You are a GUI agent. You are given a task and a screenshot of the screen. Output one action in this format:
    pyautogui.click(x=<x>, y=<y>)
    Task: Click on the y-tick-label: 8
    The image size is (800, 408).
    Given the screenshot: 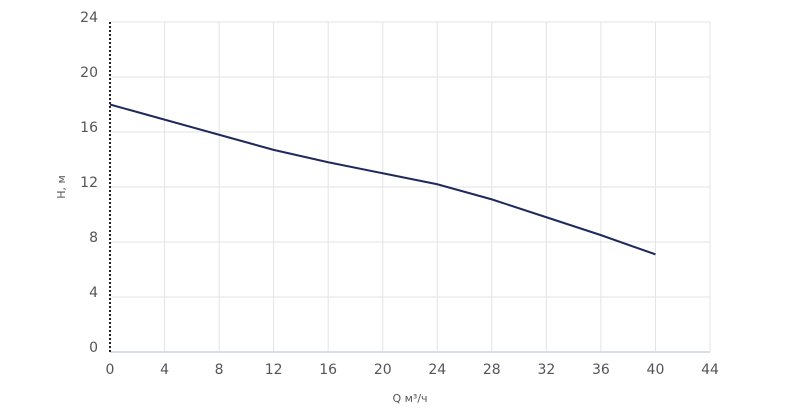 What is the action you would take?
    pyautogui.click(x=93, y=238)
    